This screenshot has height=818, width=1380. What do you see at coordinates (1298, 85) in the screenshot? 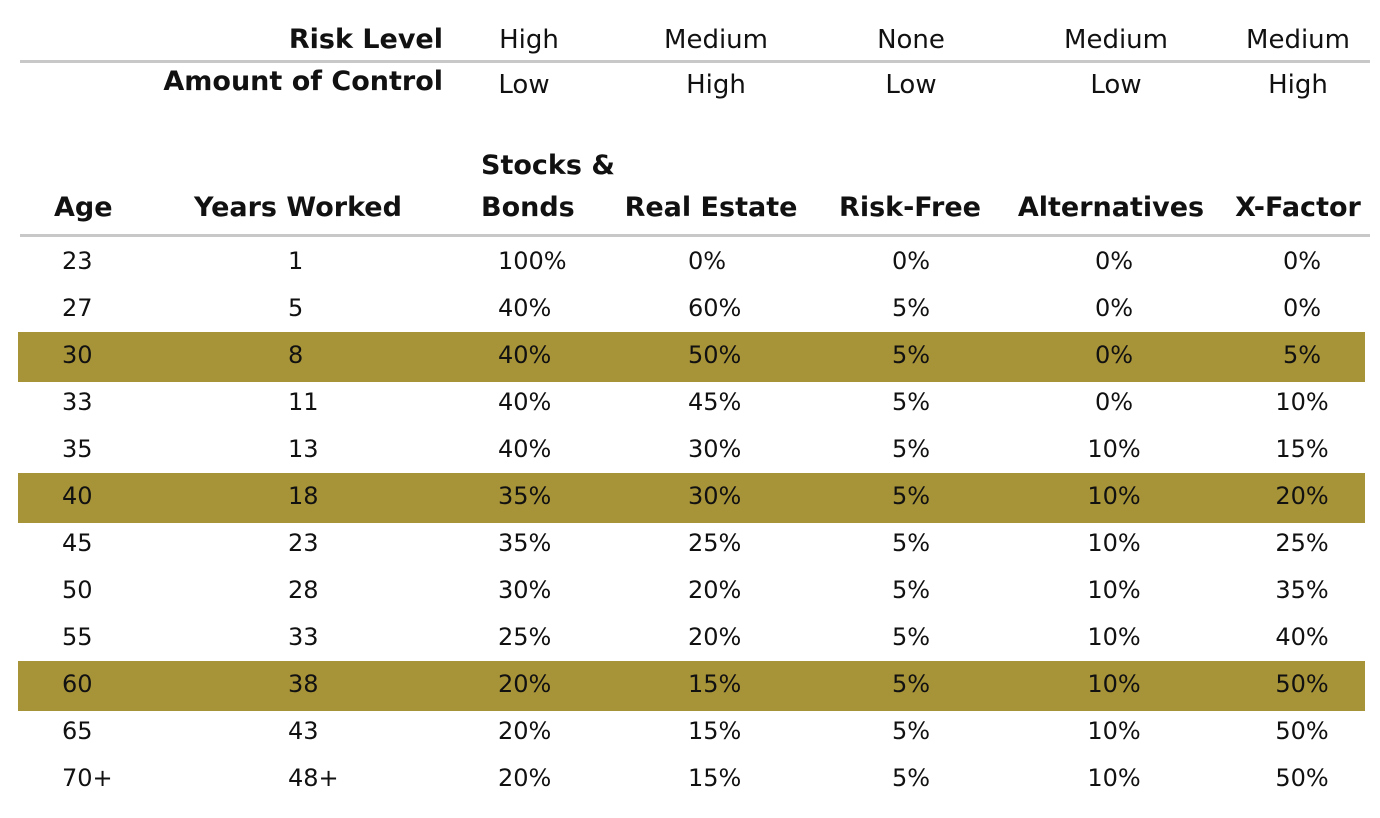
I see `control-x-factor: High` at bounding box center [1298, 85].